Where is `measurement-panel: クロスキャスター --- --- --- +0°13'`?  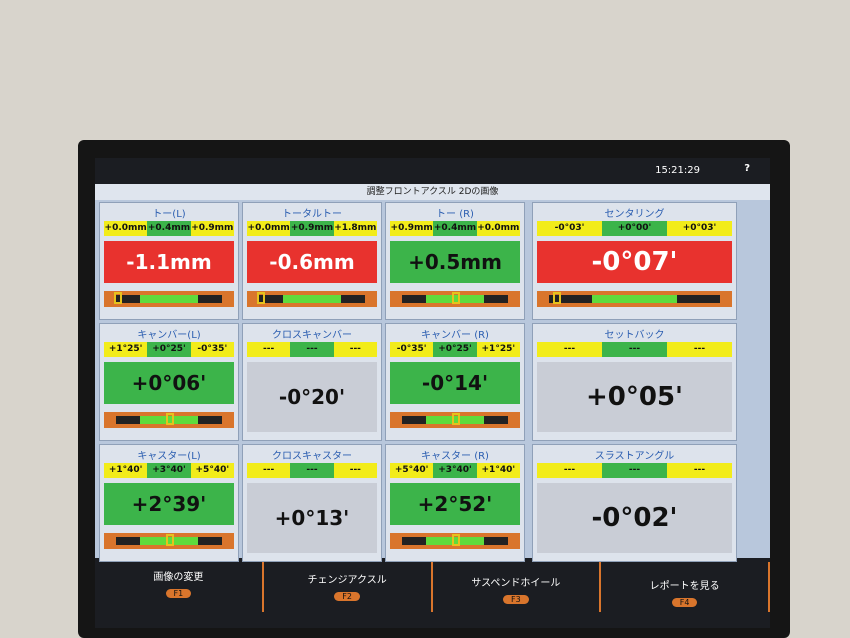 measurement-panel: クロスキャスター --- --- --- +0°13' is located at coordinates (312, 503).